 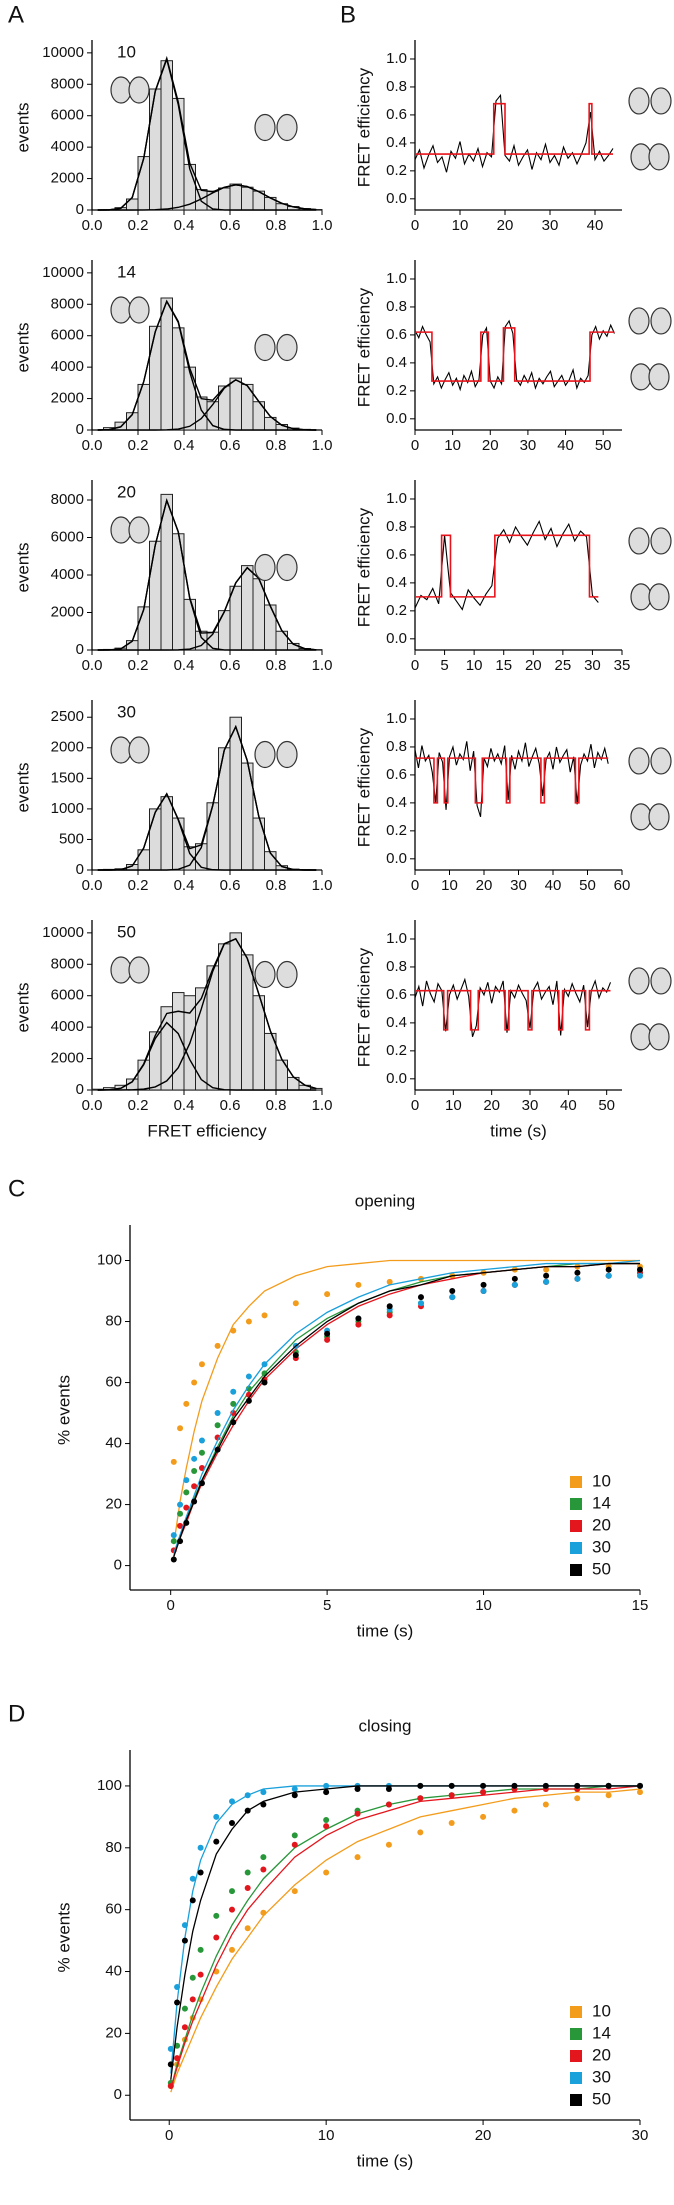 What do you see at coordinates (568, 1105) in the screenshot?
I see `x-tick-label: 40` at bounding box center [568, 1105].